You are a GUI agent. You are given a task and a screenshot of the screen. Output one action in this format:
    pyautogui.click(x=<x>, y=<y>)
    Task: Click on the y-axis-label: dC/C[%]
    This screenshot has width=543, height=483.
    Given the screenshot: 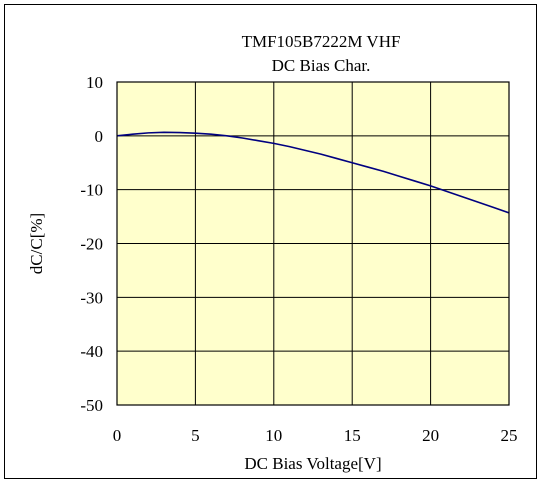 What is the action you would take?
    pyautogui.click(x=36, y=243)
    